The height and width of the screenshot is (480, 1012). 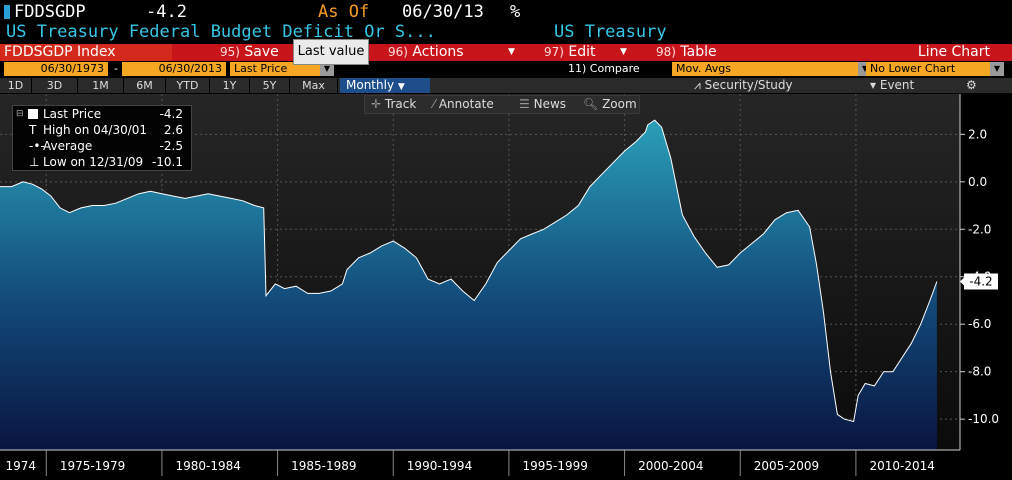 I want to click on period-5y: 5Y, so click(x=270, y=85).